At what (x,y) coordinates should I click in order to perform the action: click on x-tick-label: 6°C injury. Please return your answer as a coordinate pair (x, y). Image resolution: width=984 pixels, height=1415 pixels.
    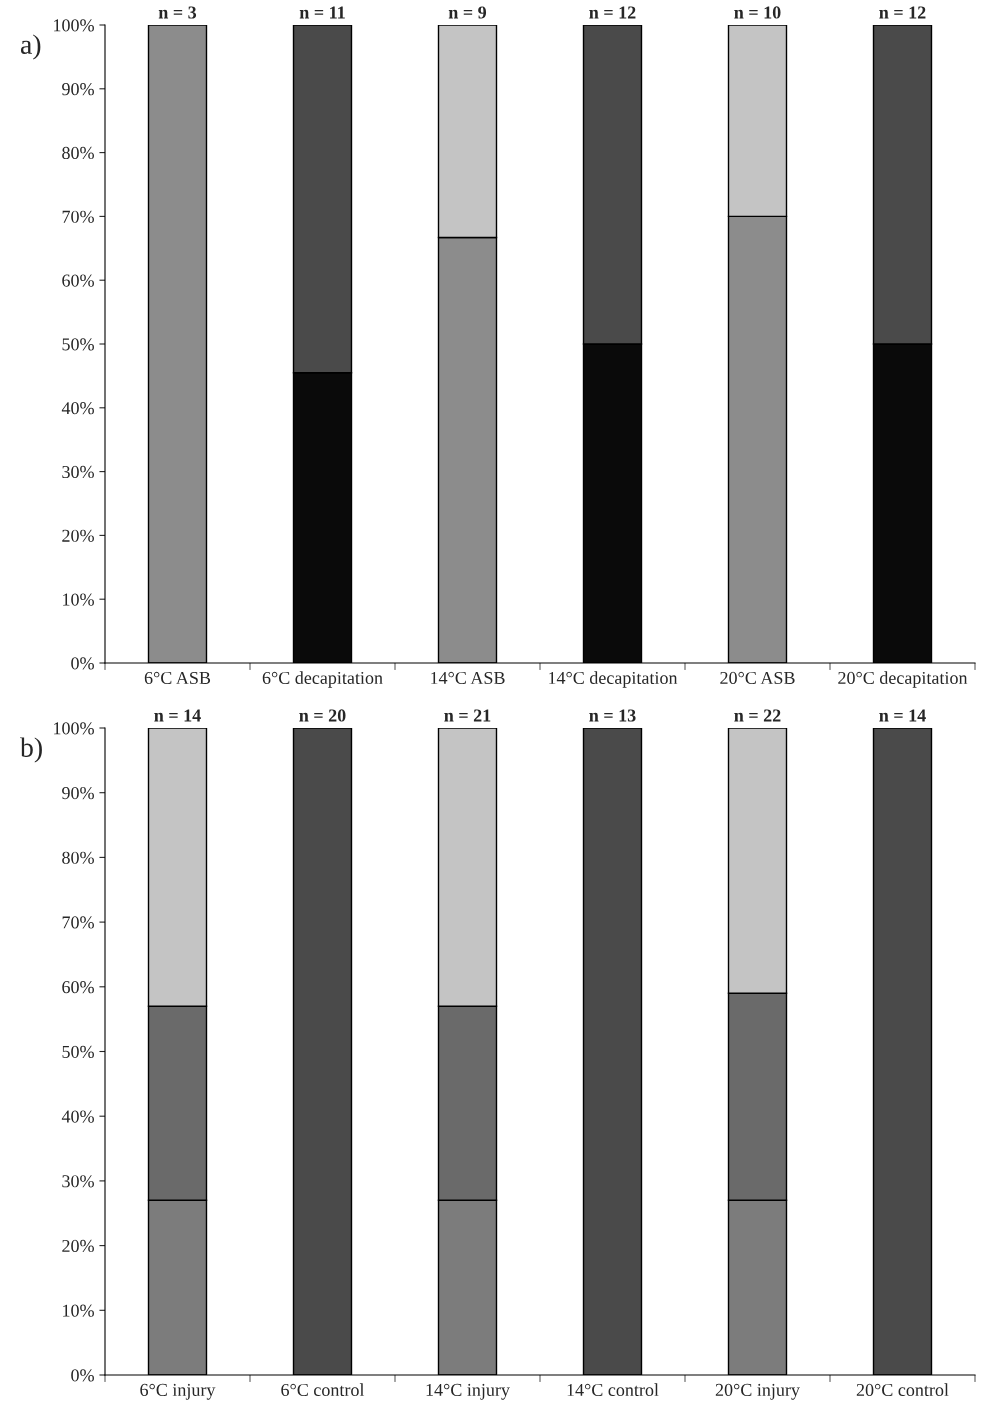
    Looking at the image, I should click on (178, 1391).